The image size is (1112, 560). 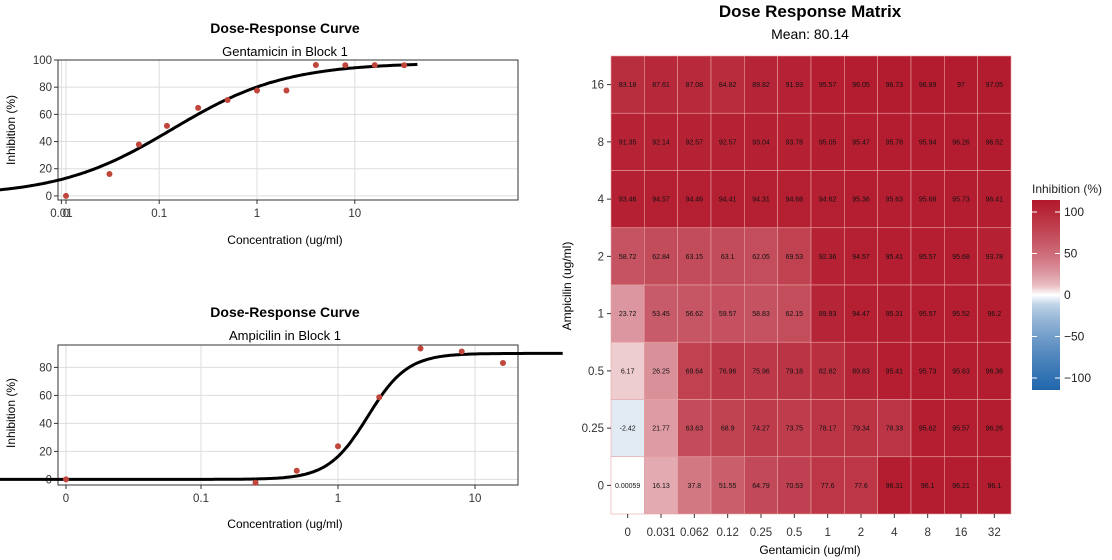 I want to click on heatmap-xtick-label: 2, so click(x=861, y=533).